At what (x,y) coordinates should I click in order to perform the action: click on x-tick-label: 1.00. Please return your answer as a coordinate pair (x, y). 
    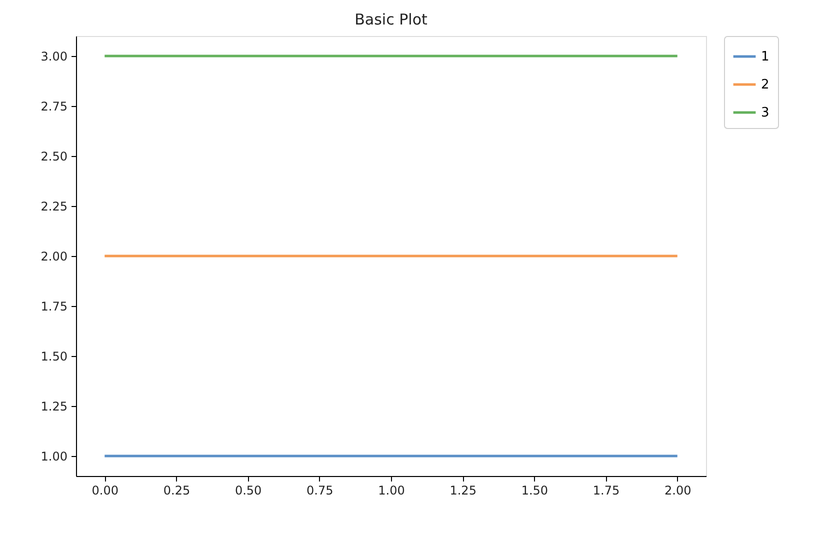
    Looking at the image, I should click on (391, 491).